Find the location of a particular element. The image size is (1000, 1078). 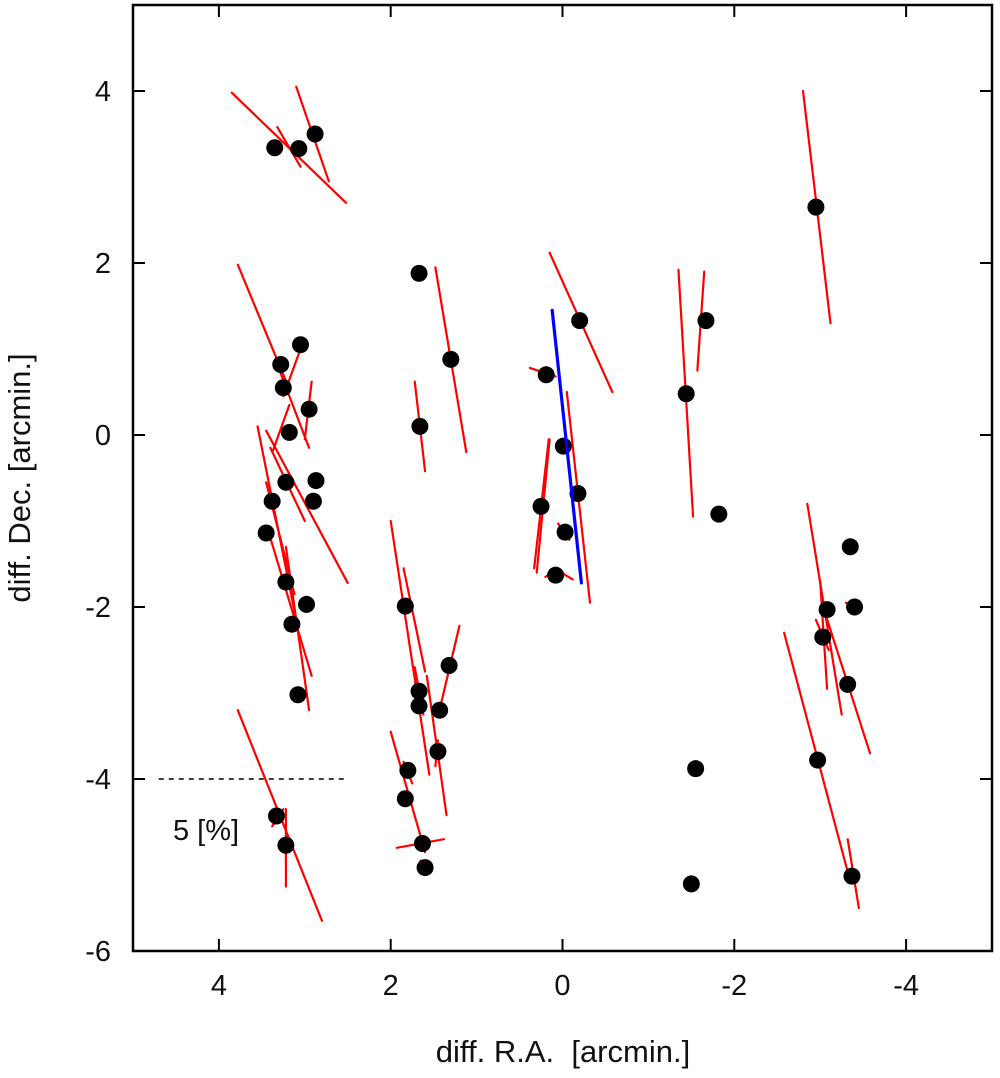

y-tick-label: -4 is located at coordinates (98, 780).